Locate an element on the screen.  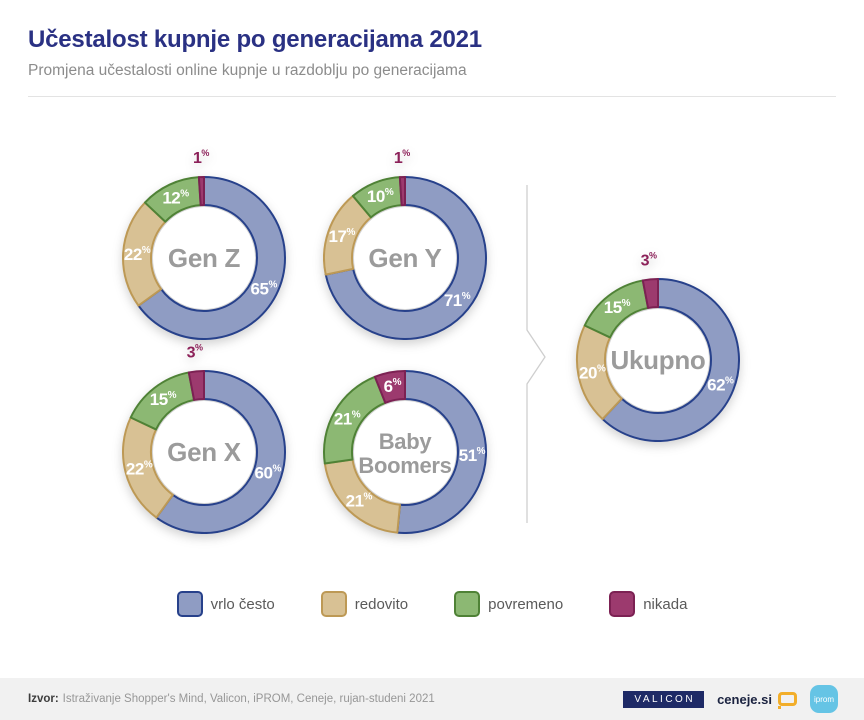
slice-gen-y-vrlo-cesto is located at coordinates (405, 258).